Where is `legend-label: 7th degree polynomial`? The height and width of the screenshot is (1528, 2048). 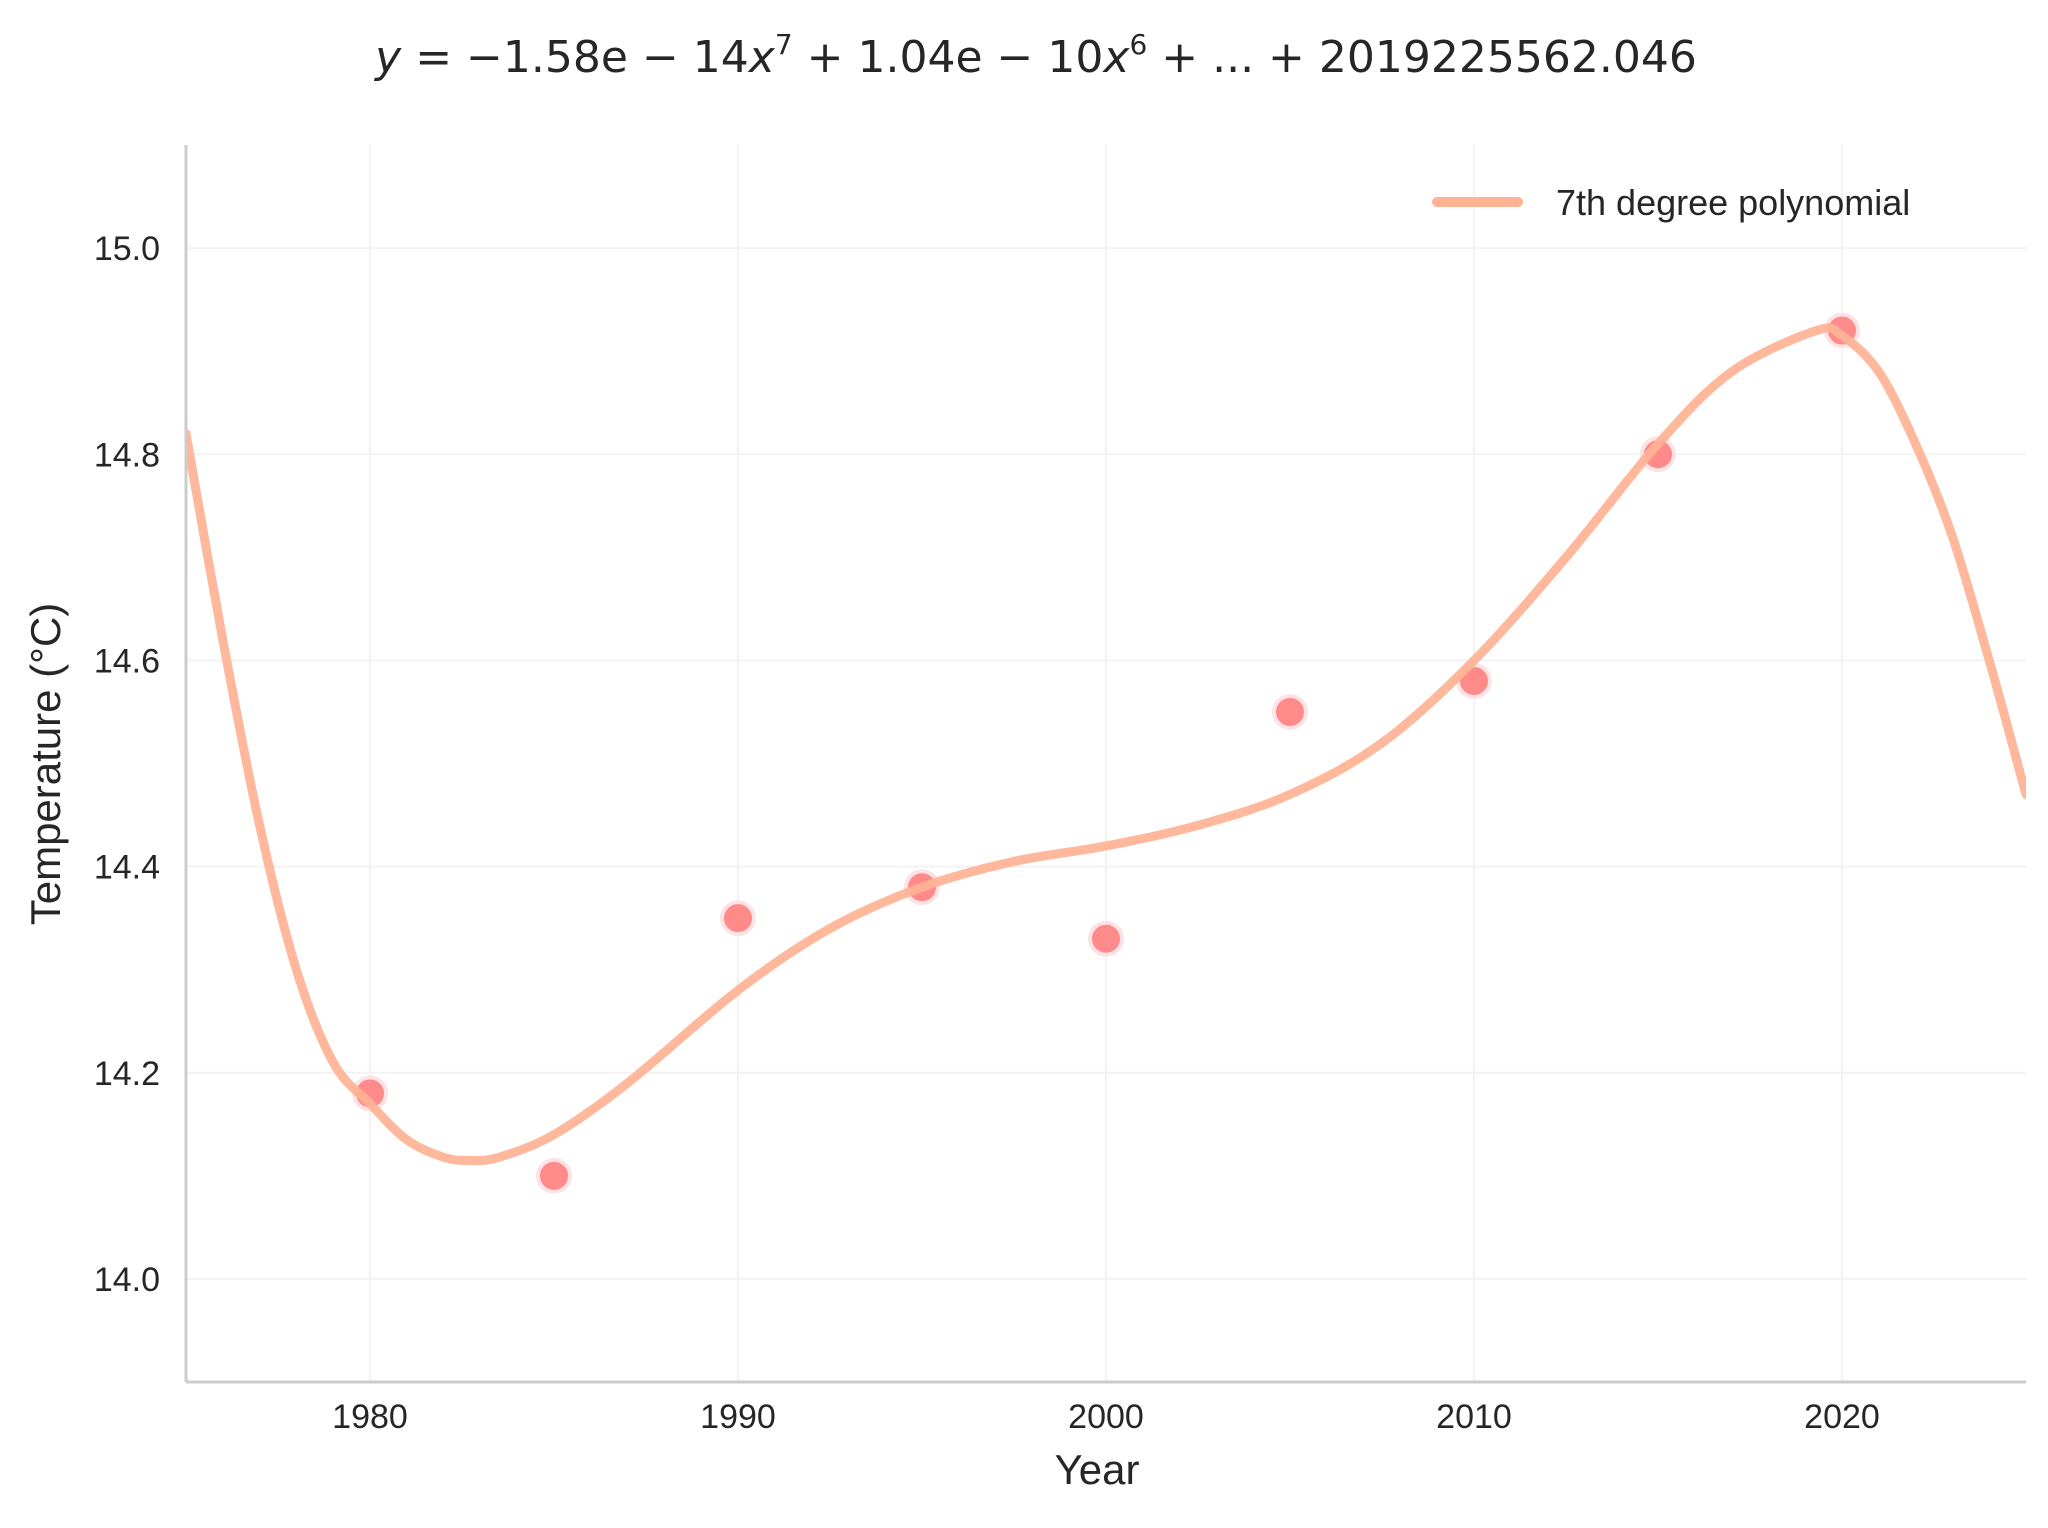
legend-label: 7th degree polynomial is located at coordinates (1733, 202).